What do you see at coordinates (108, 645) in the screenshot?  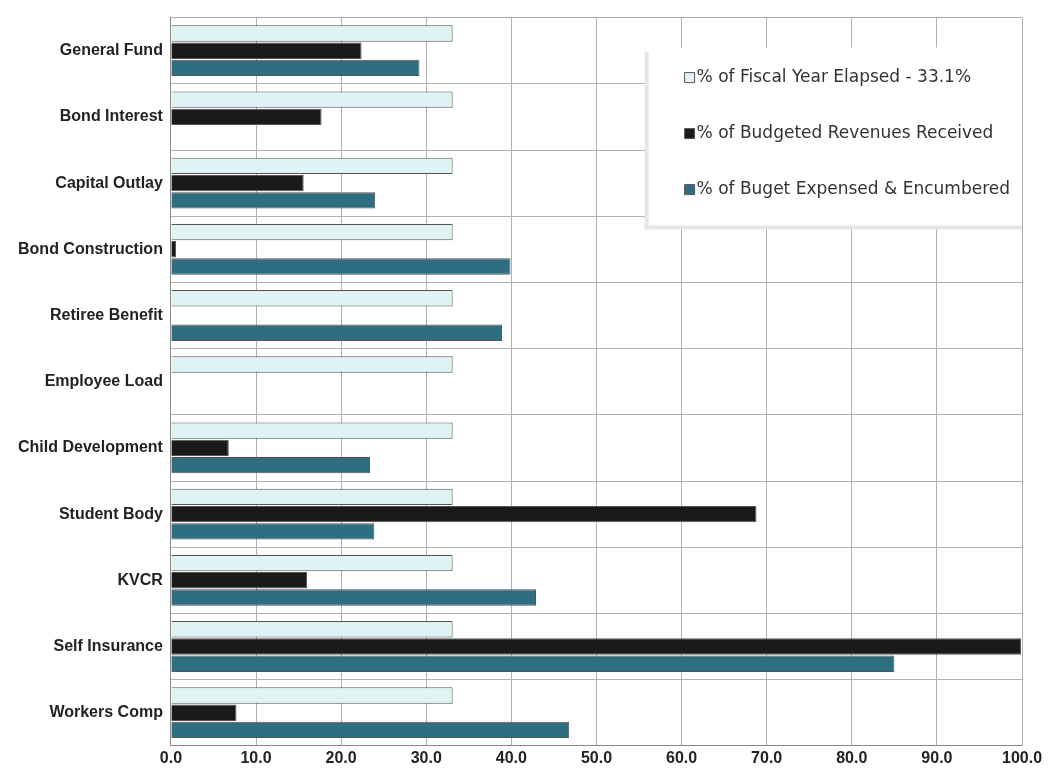 I see `y-tick-label: Self Insurance` at bounding box center [108, 645].